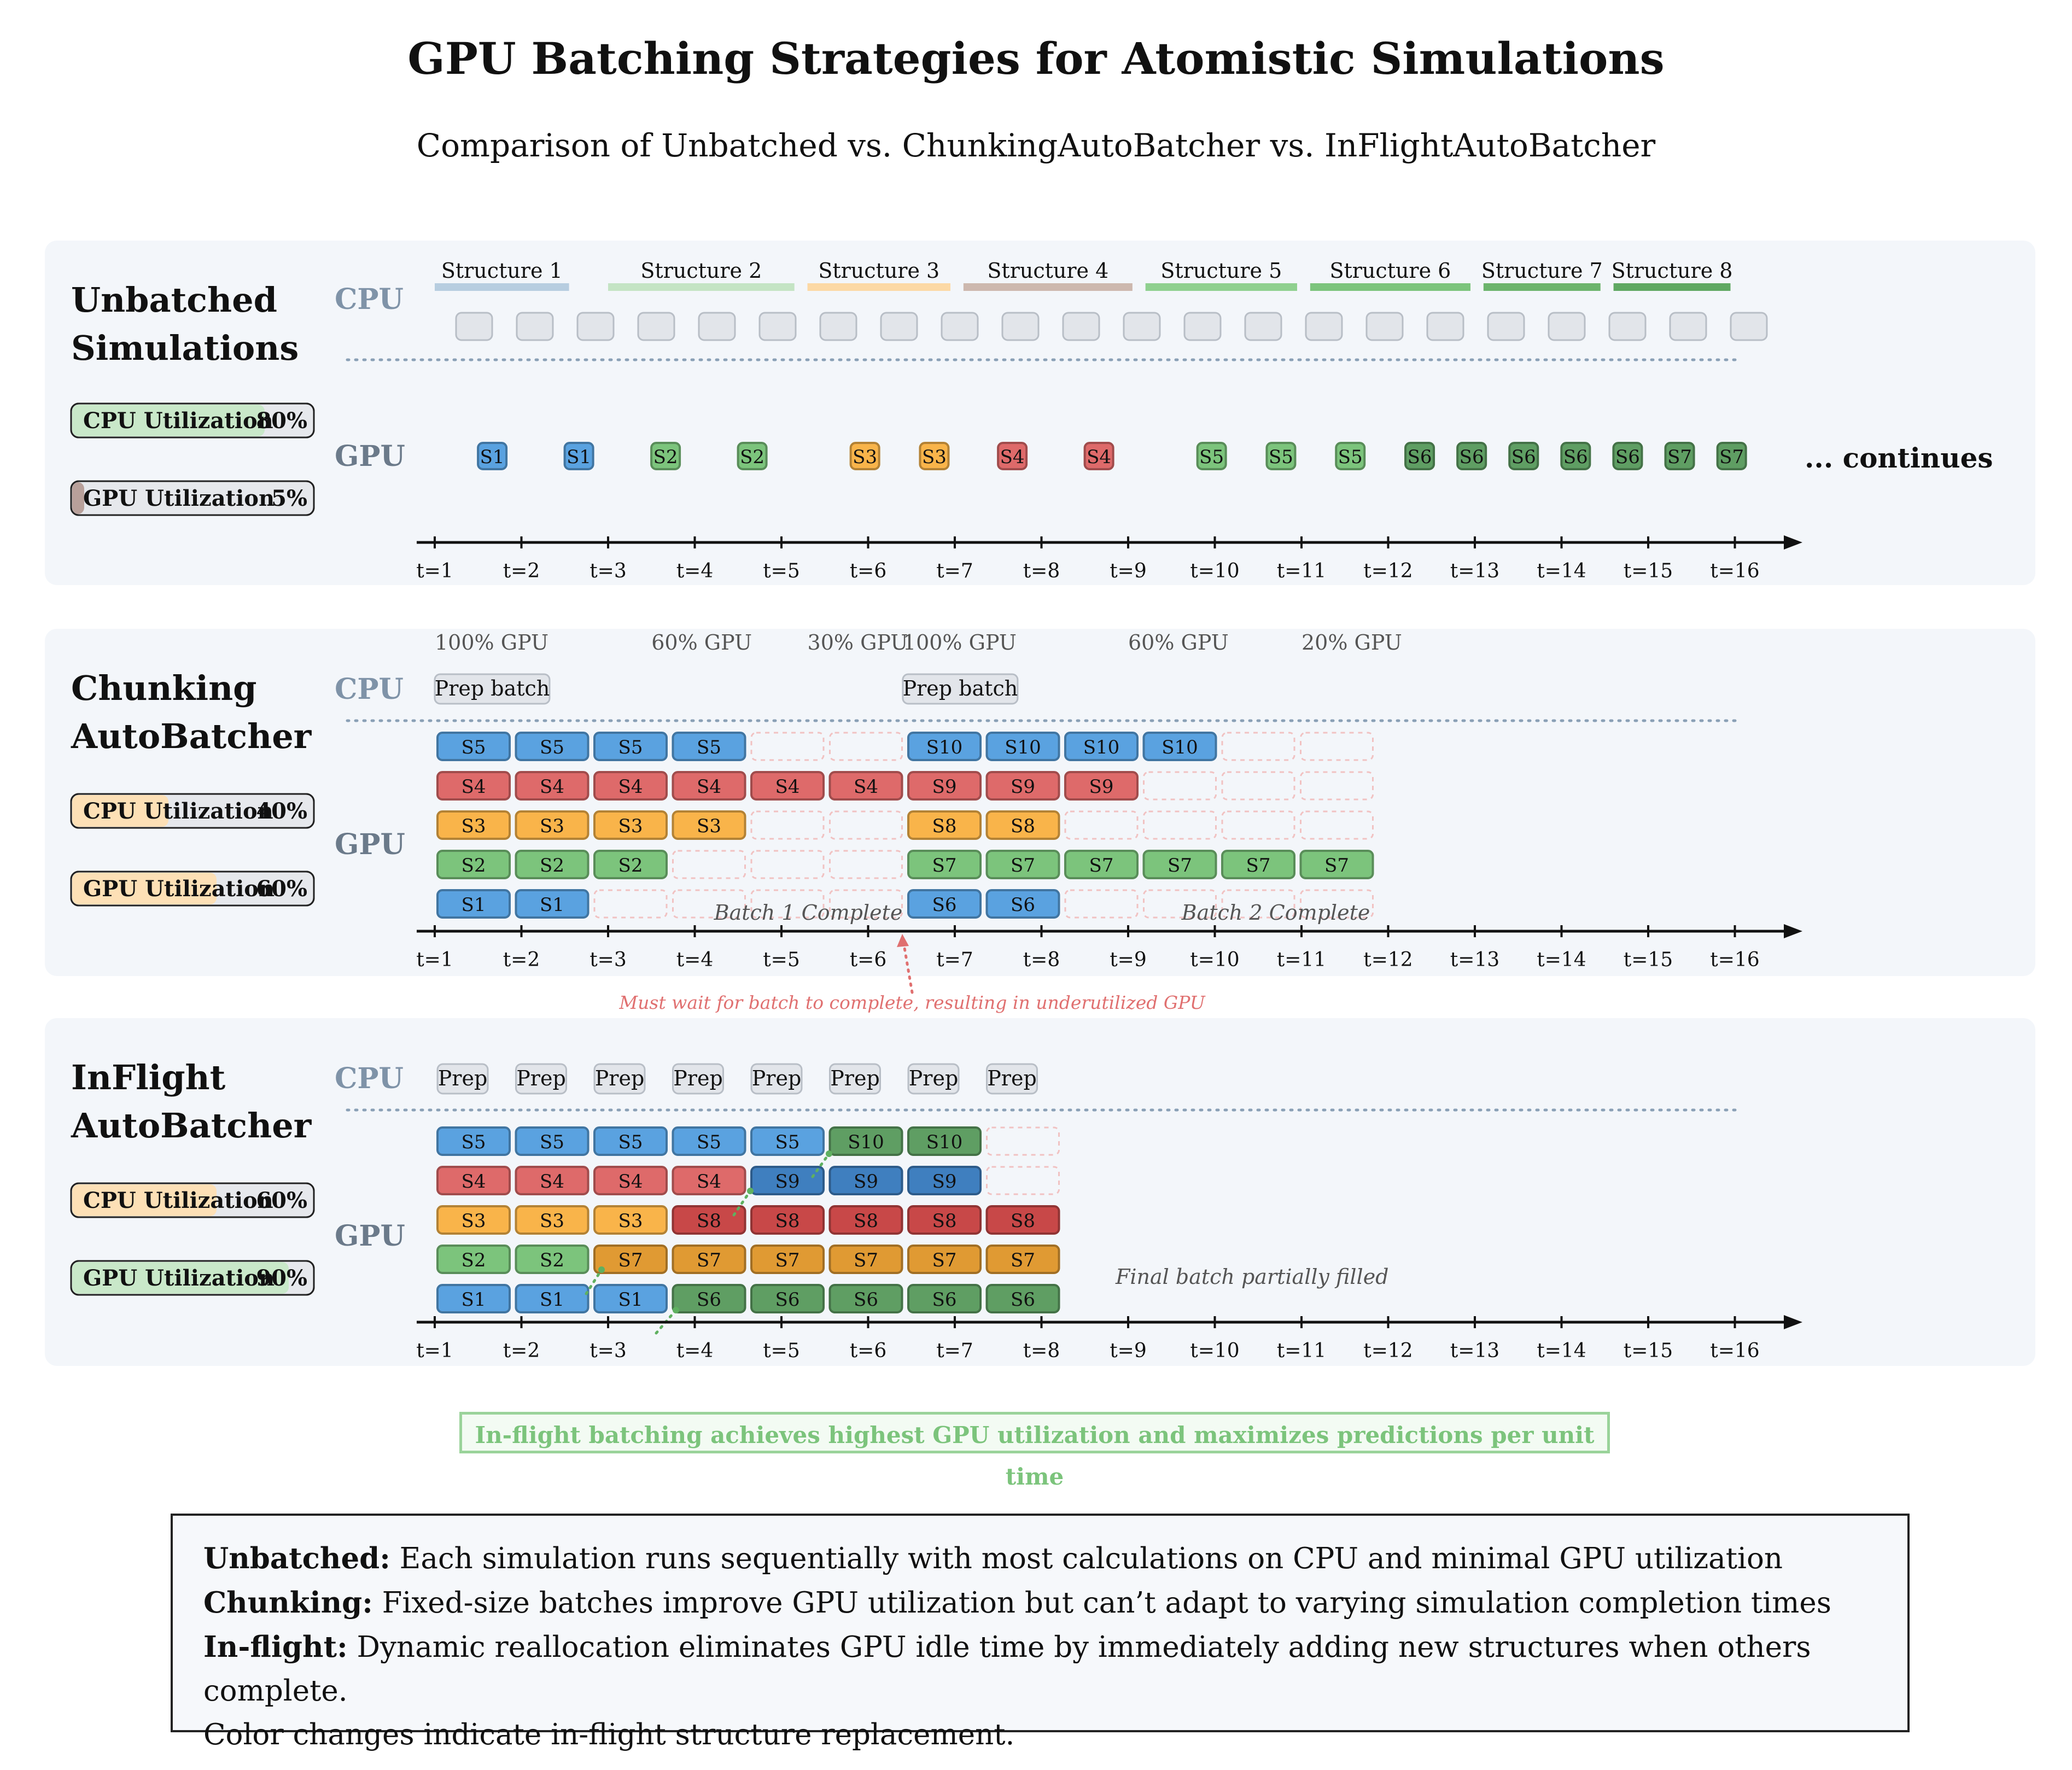  Describe the element at coordinates (782, 960) in the screenshot. I see `chunking-tick-label: t=5` at that location.